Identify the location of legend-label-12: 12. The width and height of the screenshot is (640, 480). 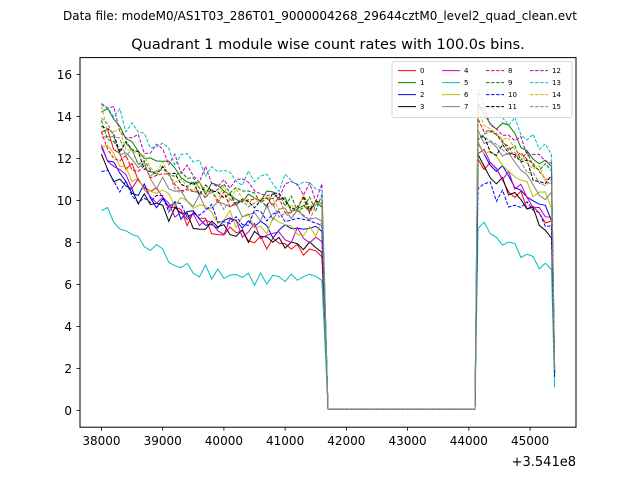
(556, 71).